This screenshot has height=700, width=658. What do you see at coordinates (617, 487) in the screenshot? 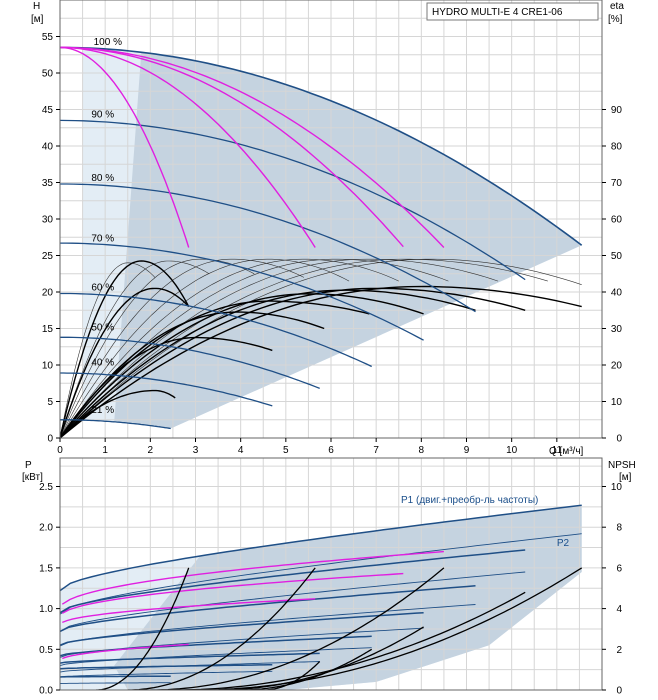
I see `npsh-tick-label: 10` at bounding box center [617, 487].